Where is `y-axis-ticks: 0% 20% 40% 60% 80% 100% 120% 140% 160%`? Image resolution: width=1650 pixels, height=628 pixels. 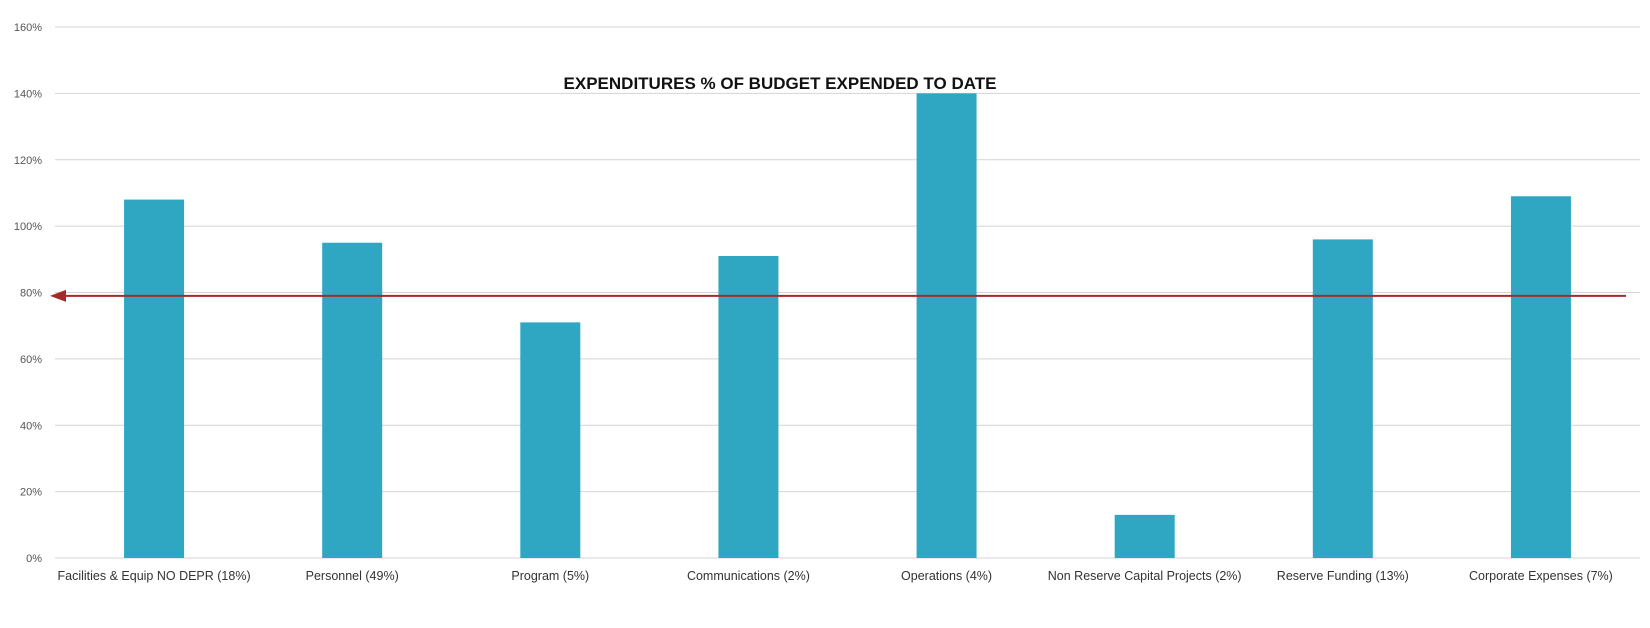 y-axis-ticks: 0% 20% 40% 60% 80% 100% 120% 140% 160% is located at coordinates (28, 293).